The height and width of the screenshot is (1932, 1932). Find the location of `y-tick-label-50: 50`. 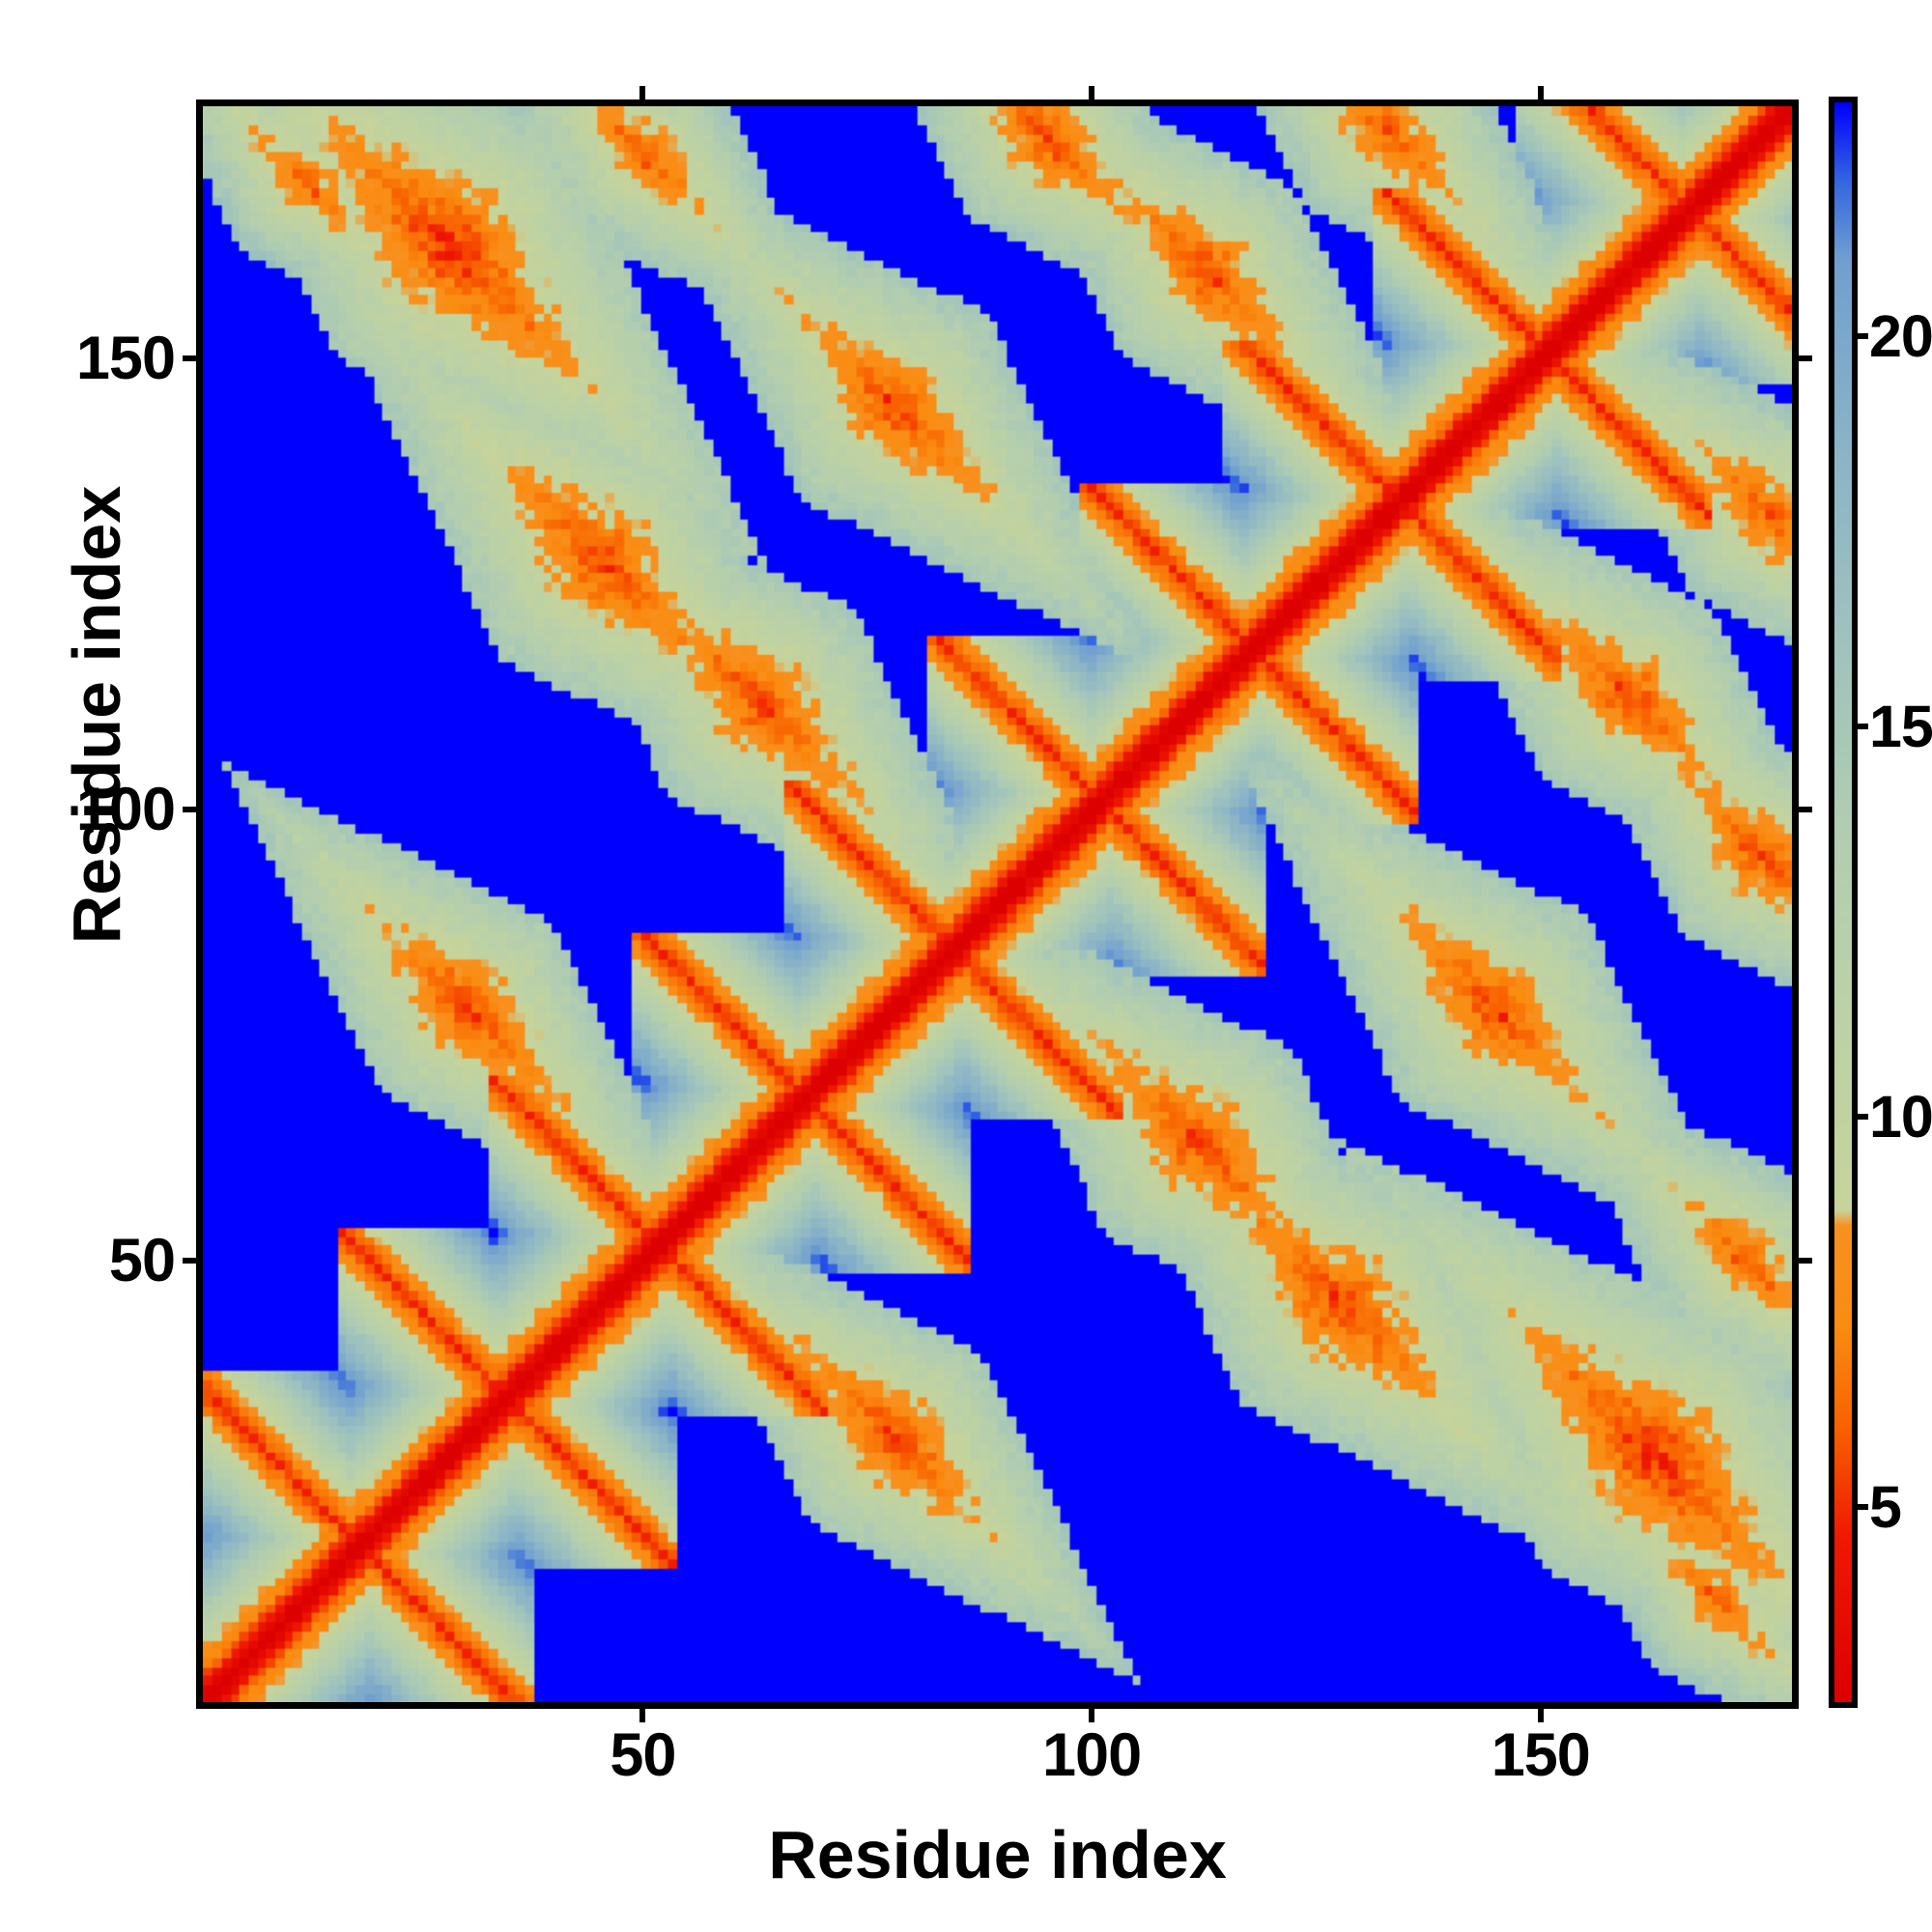

y-tick-label-50: 50 is located at coordinates (142, 1260).